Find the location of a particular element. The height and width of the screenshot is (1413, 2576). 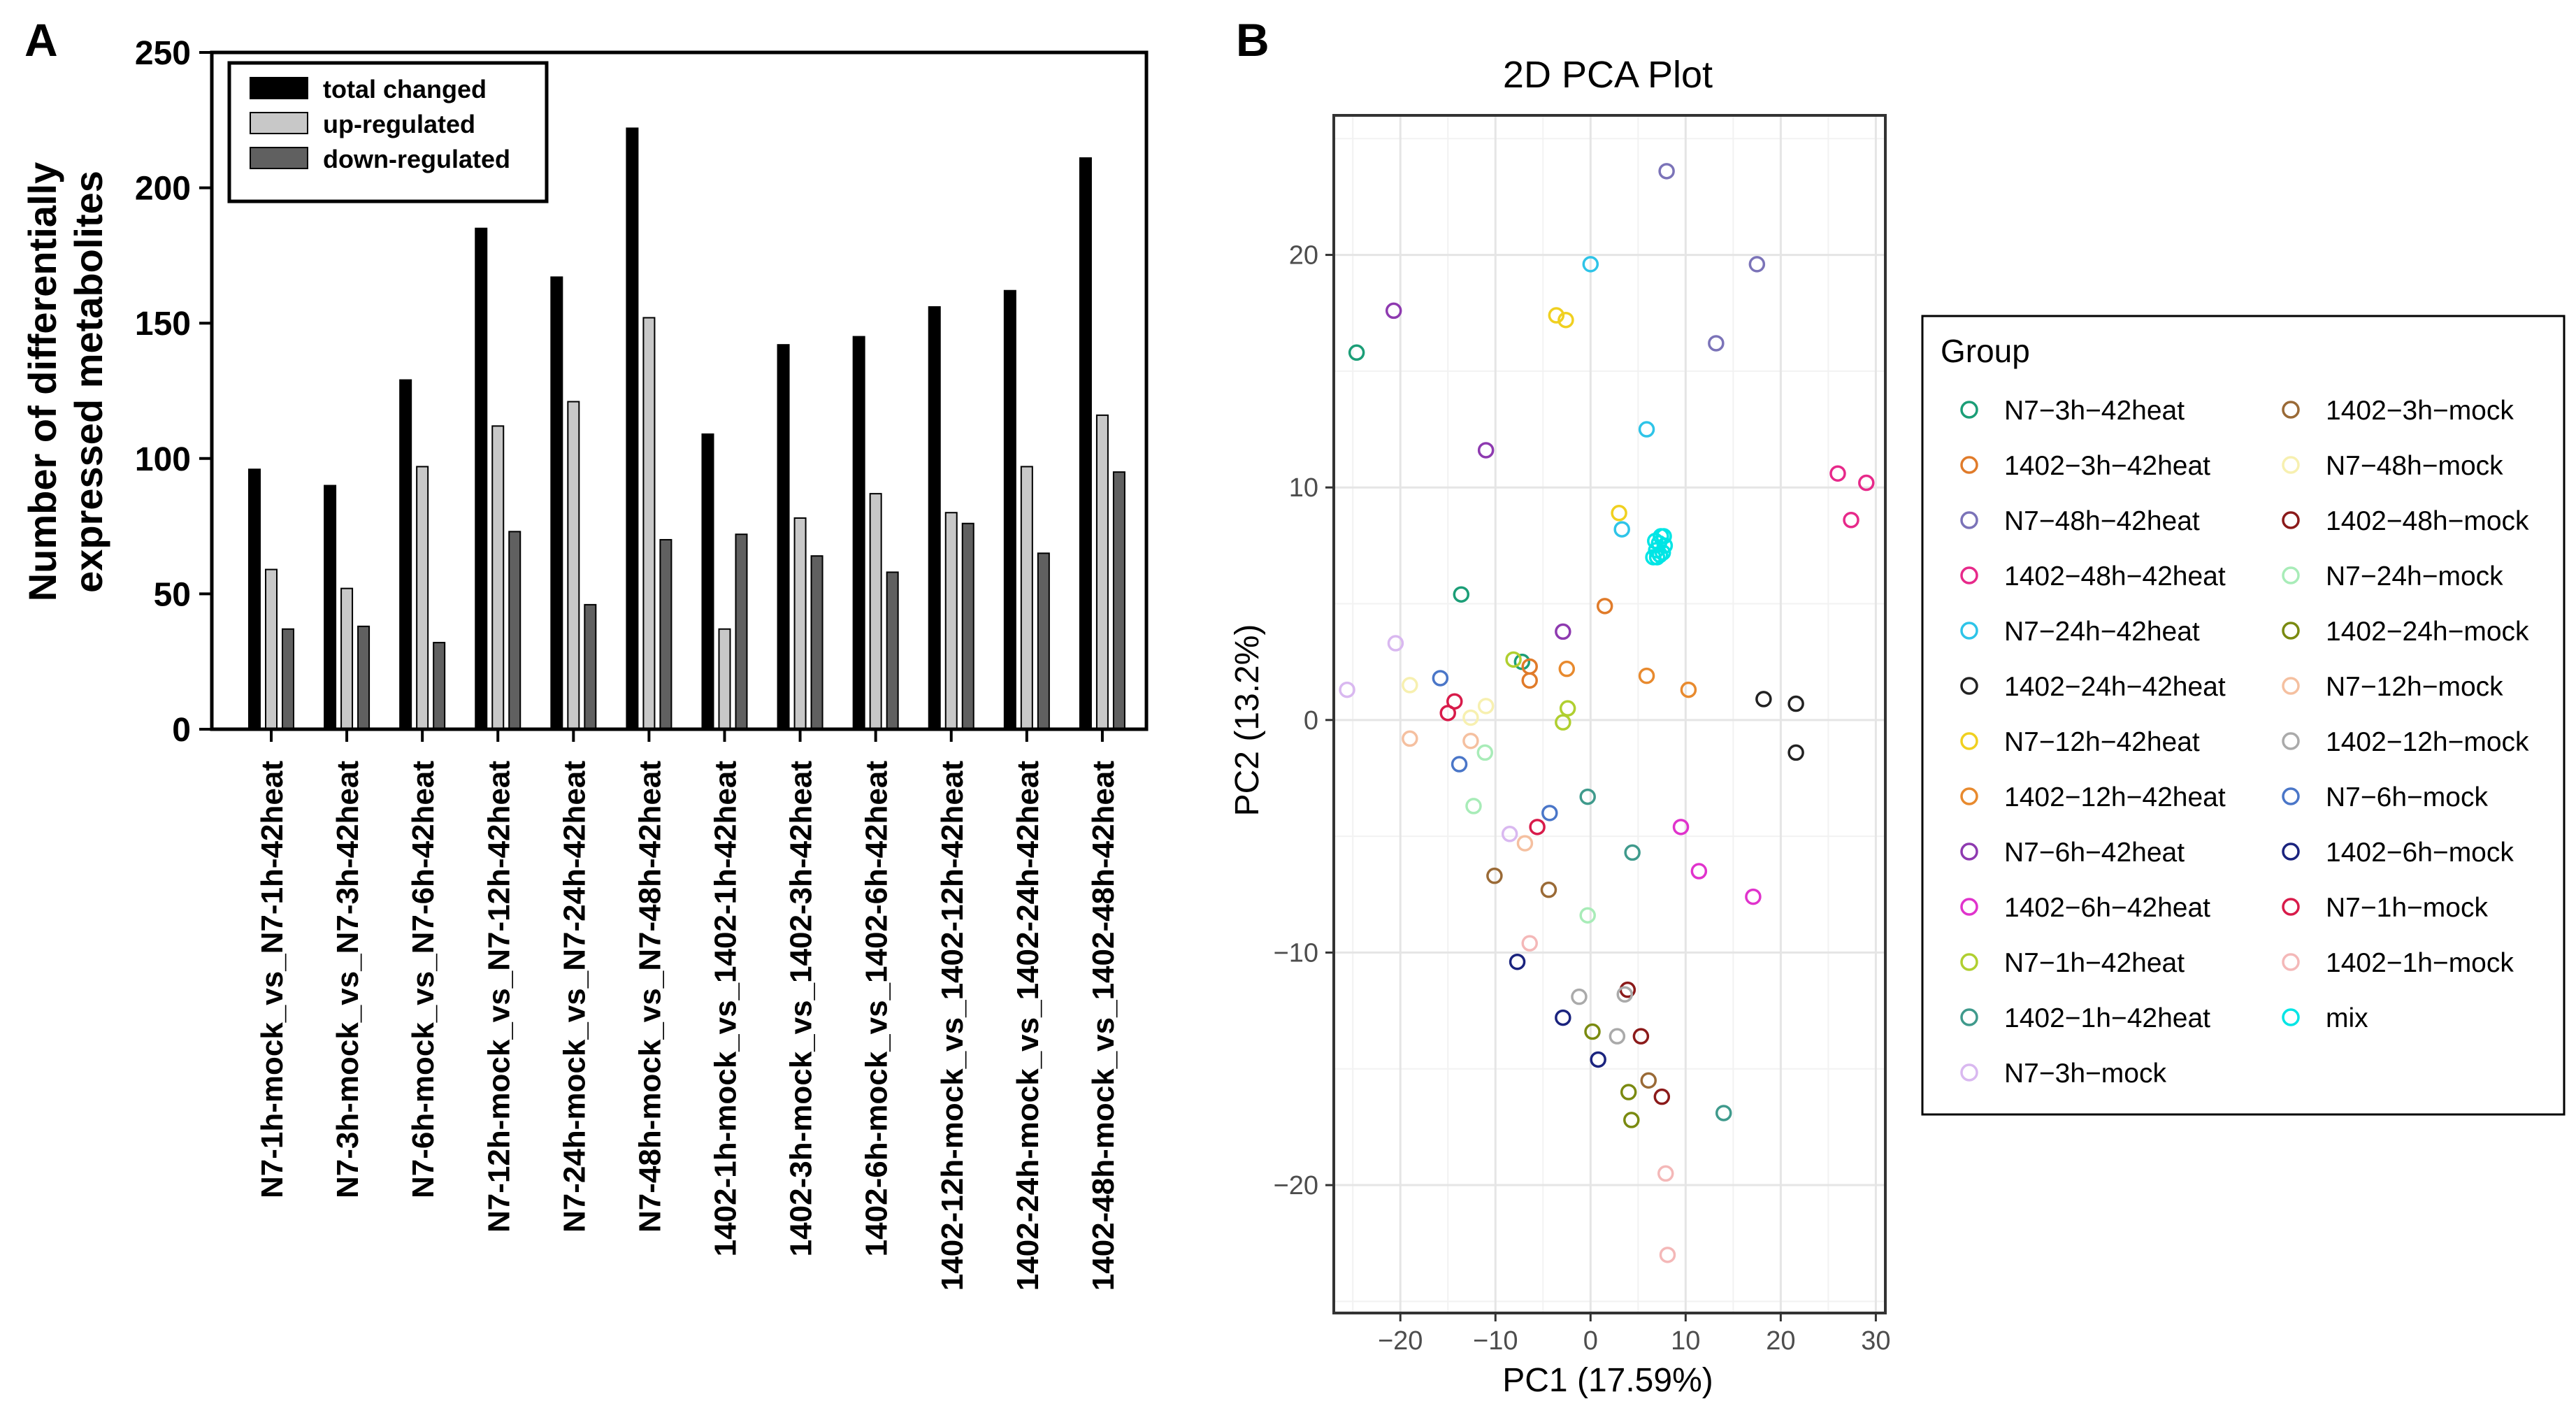

bar-x-tick-label: N7-24h-mock_vs_N7-24h-42heat is located at coordinates (574, 997).